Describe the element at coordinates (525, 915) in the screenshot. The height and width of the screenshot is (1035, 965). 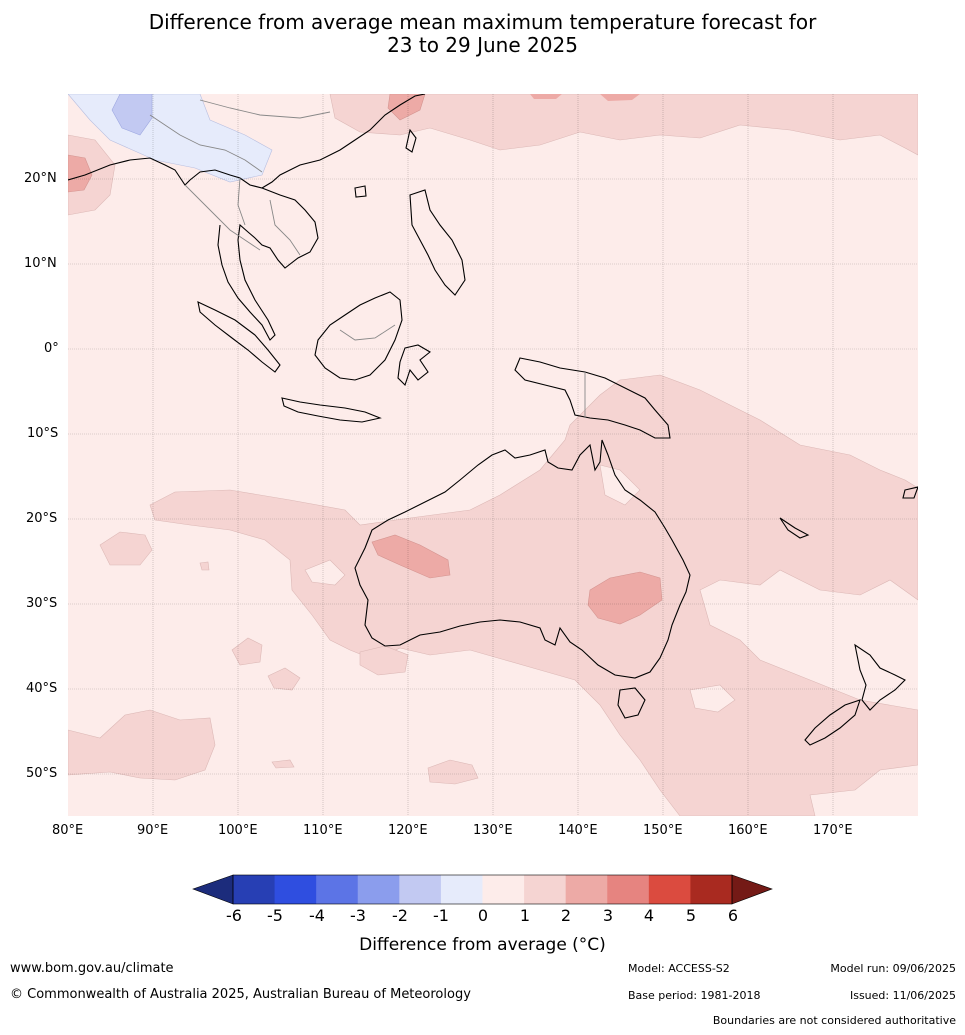
I see `colorbar-tick-1: 1` at that location.